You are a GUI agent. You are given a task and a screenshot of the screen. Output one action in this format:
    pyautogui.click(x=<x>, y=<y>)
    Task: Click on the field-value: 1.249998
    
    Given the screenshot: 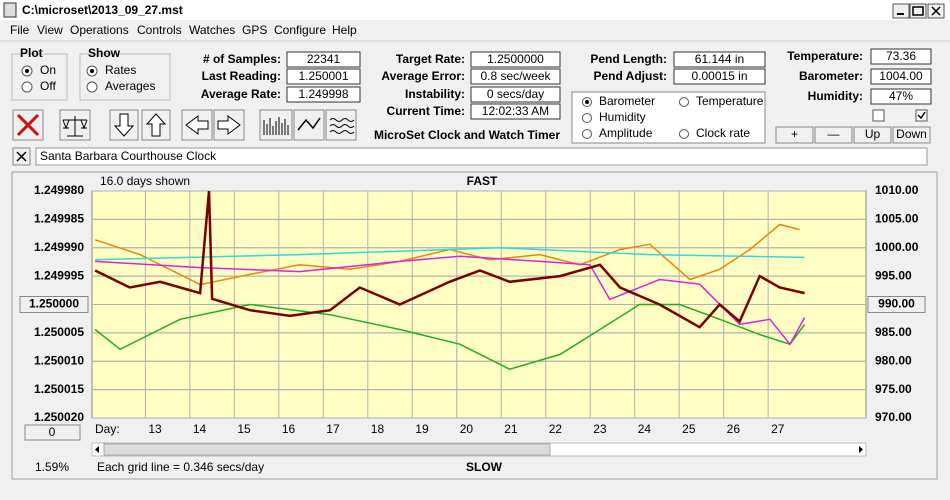 What is the action you would take?
    pyautogui.click(x=323, y=94)
    